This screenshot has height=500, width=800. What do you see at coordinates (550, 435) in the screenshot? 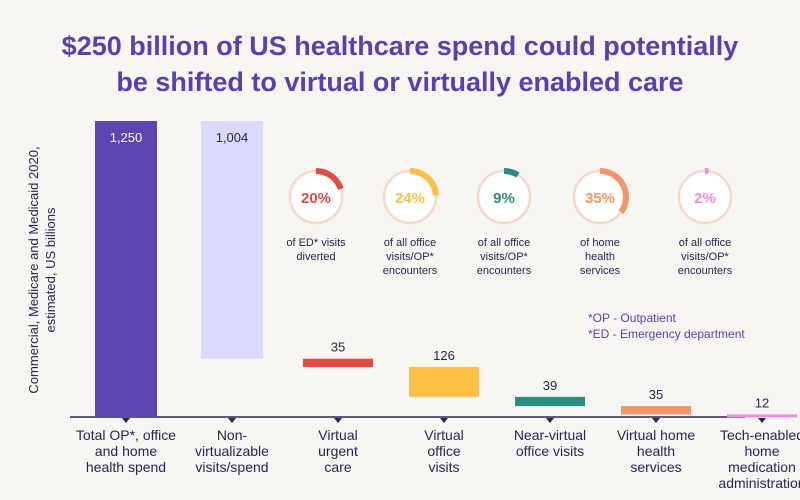
I see `category-label-5-line-1: Near-virtual` at bounding box center [550, 435].